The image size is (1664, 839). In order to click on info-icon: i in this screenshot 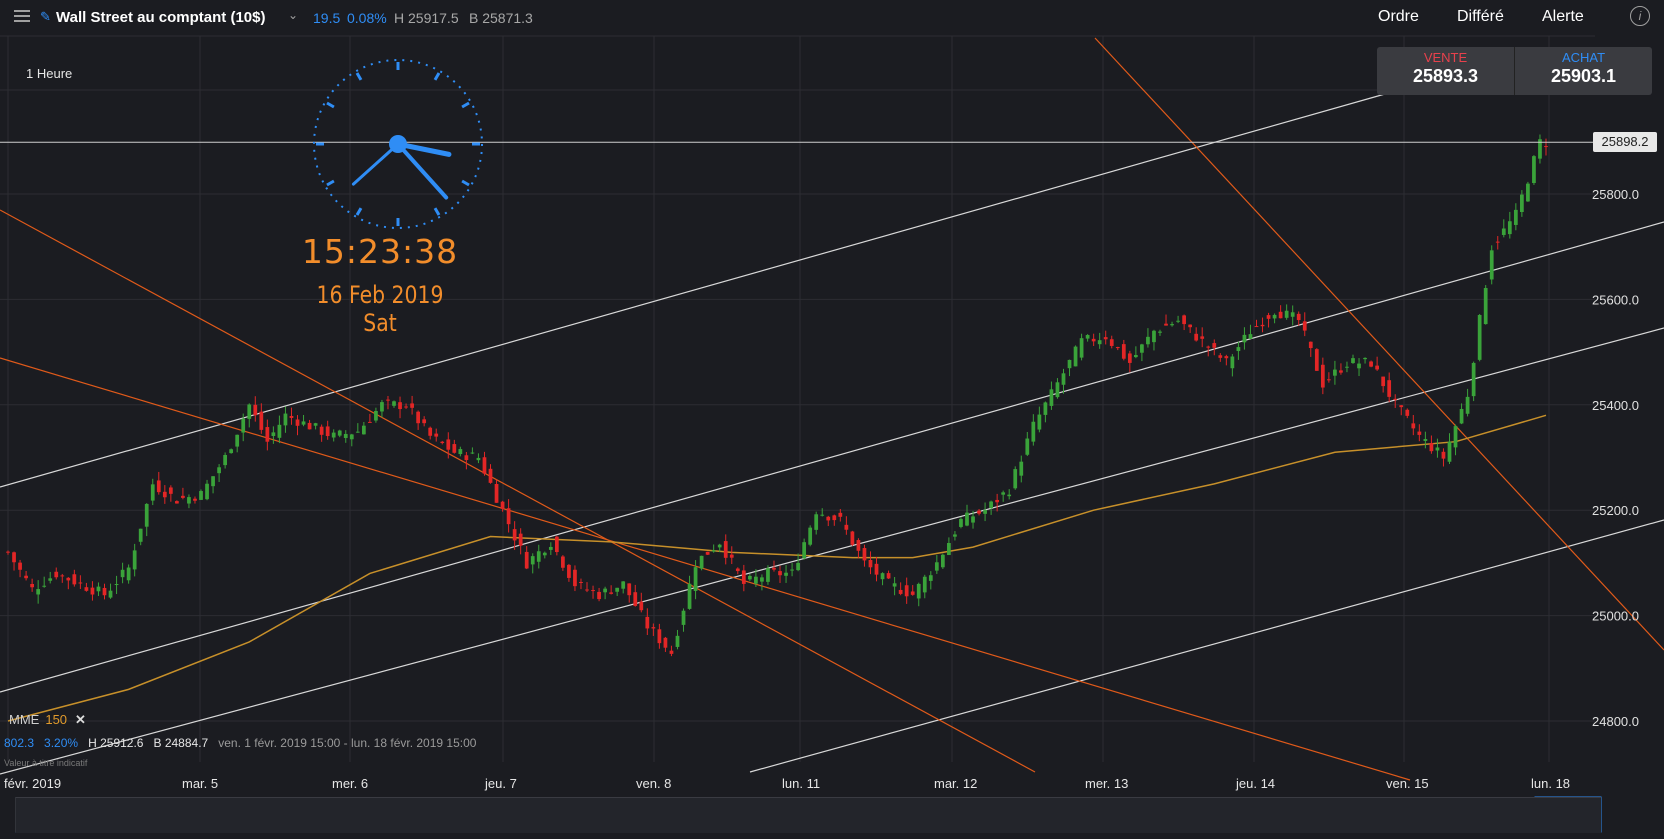, I will do `click(1640, 16)`.